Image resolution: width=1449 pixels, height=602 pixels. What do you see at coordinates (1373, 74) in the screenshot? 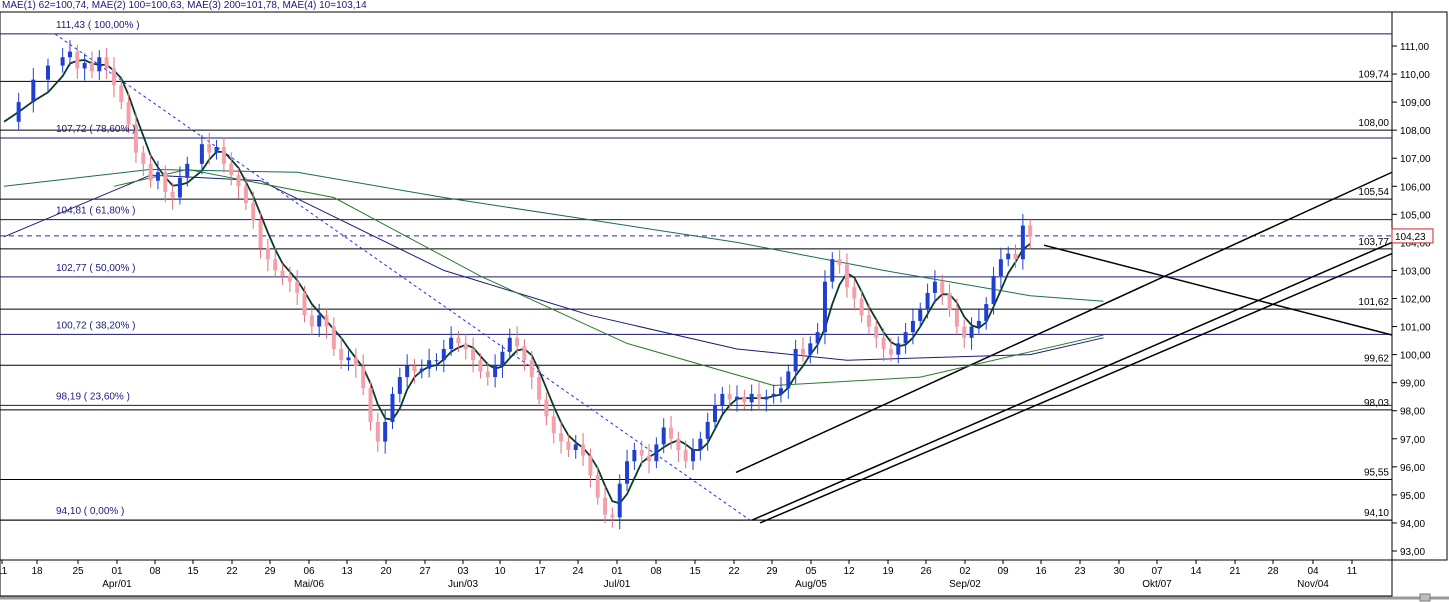
I see `level-label: 109,74` at bounding box center [1373, 74].